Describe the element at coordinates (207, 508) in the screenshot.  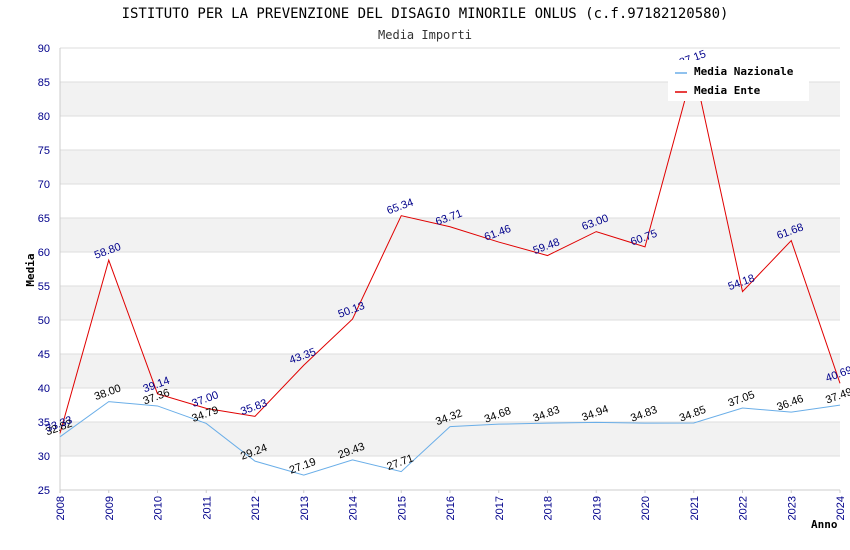
I see `x-tick-label: 2011` at that location.